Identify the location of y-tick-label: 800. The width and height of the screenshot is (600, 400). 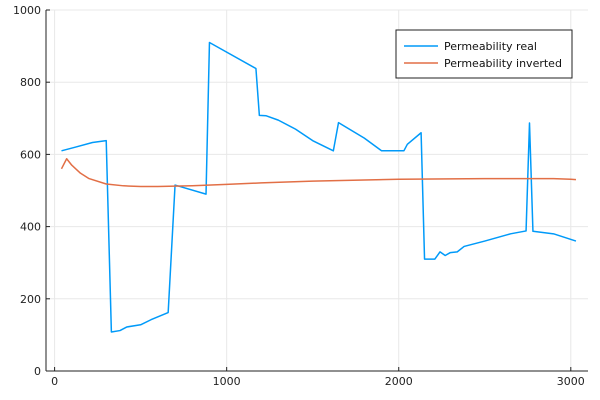
(30, 82).